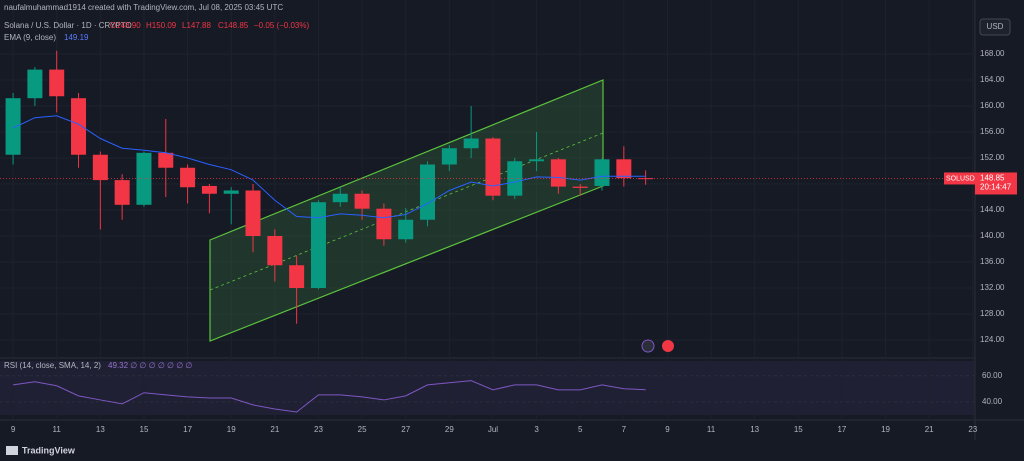 The height and width of the screenshot is (461, 1024). What do you see at coordinates (30, 37) in the screenshot?
I see `ema-name: EMA (9, close)` at bounding box center [30, 37].